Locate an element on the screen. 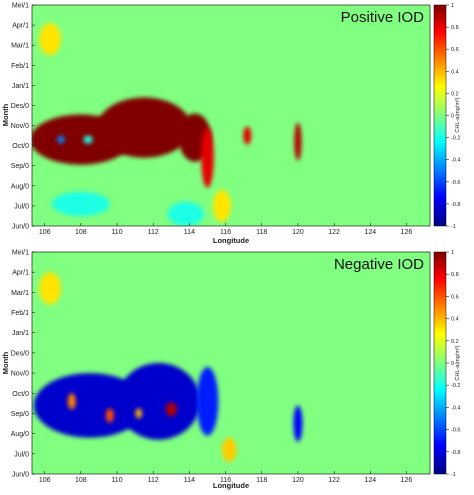  colorbar-tick-label: 0.4 is located at coordinates (455, 72).